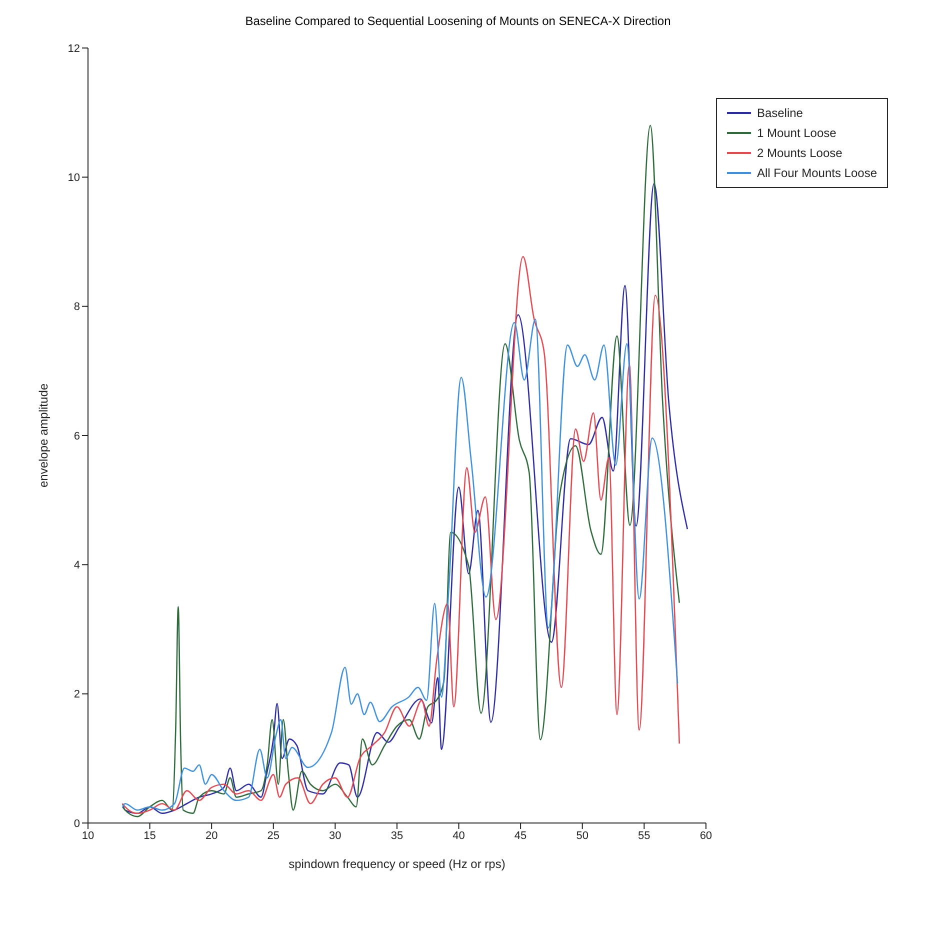 This screenshot has width=949, height=949. I want to click on y-tick-label: 4, so click(77, 566).